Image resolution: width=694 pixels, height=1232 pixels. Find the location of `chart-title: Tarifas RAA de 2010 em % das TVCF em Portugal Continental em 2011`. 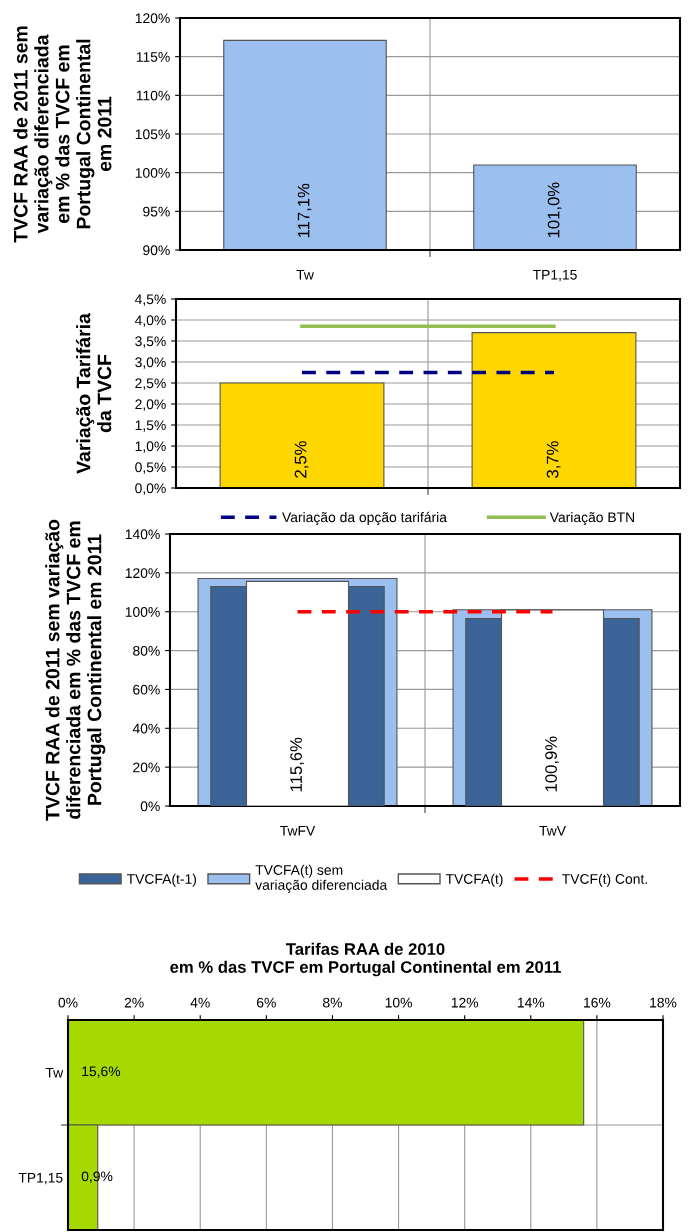

chart-title: Tarifas RAA de 2010 em % das TVCF em Portugal Continental em 2011 is located at coordinates (365, 959).